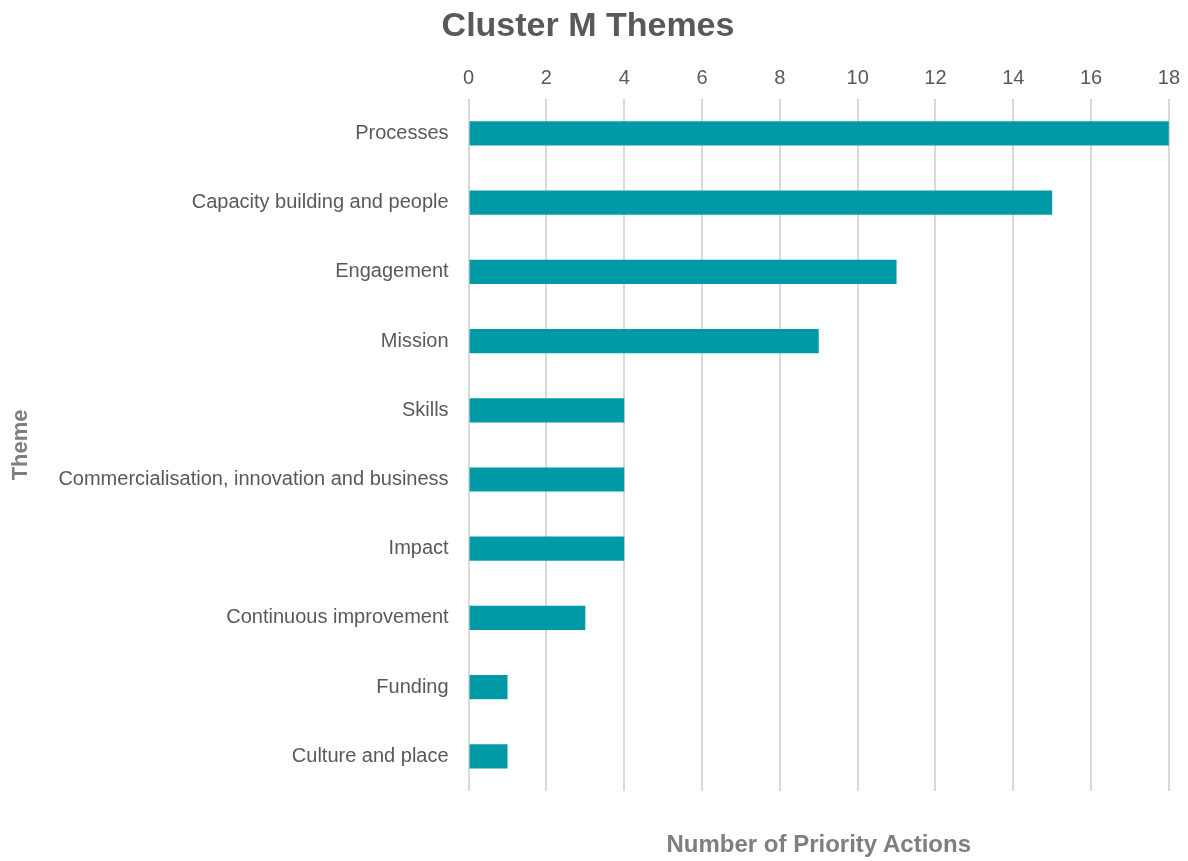  I want to click on y-tick-label: Culture and place, so click(370, 754).